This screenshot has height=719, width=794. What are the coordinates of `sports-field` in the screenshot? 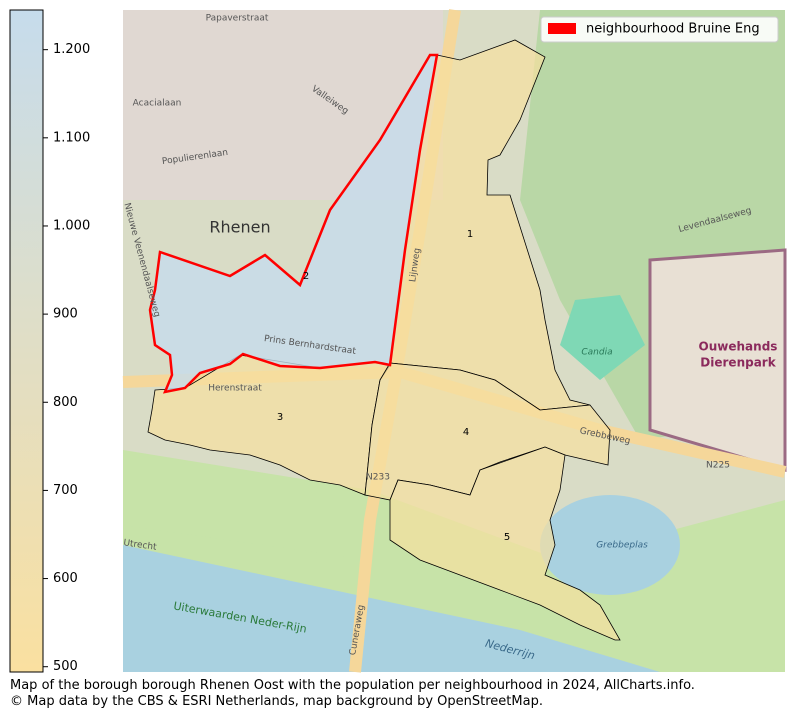 It's located at (602, 337).